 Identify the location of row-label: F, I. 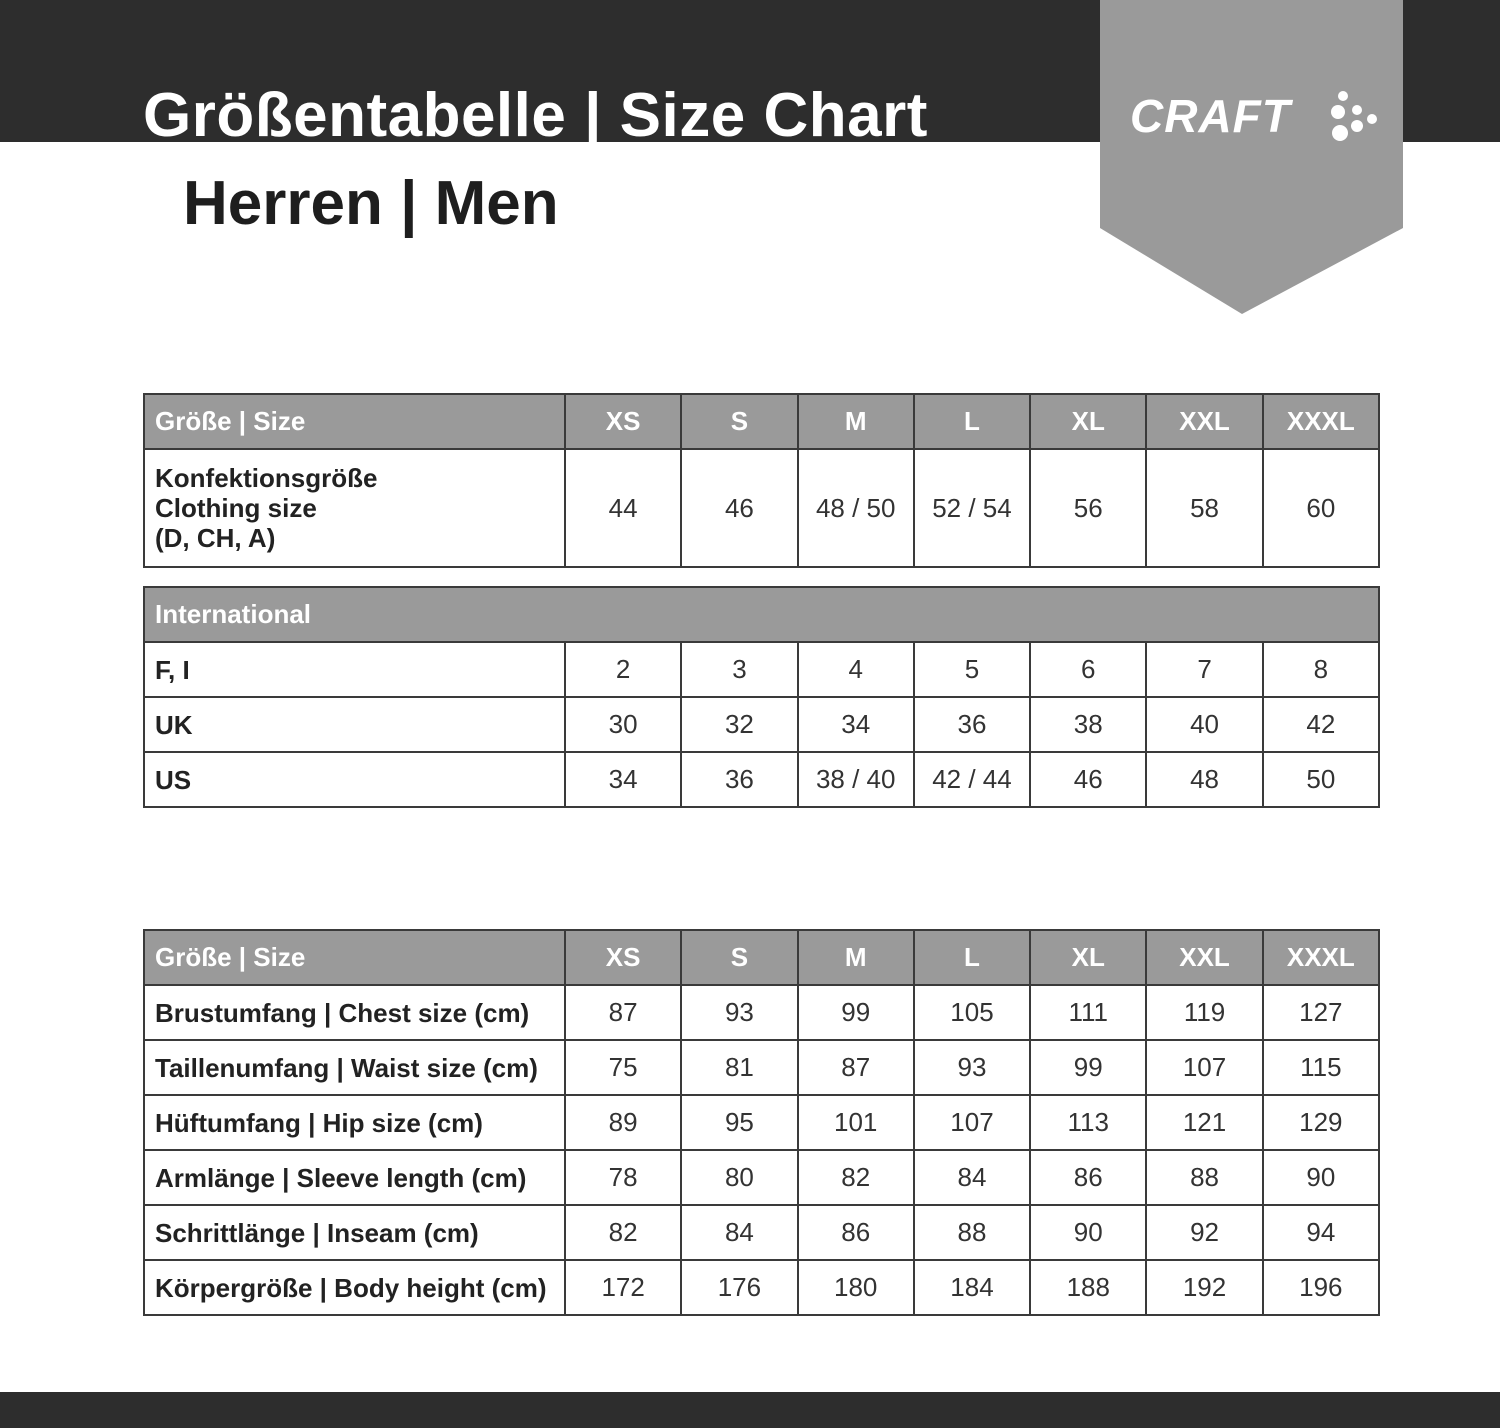
(354, 669).